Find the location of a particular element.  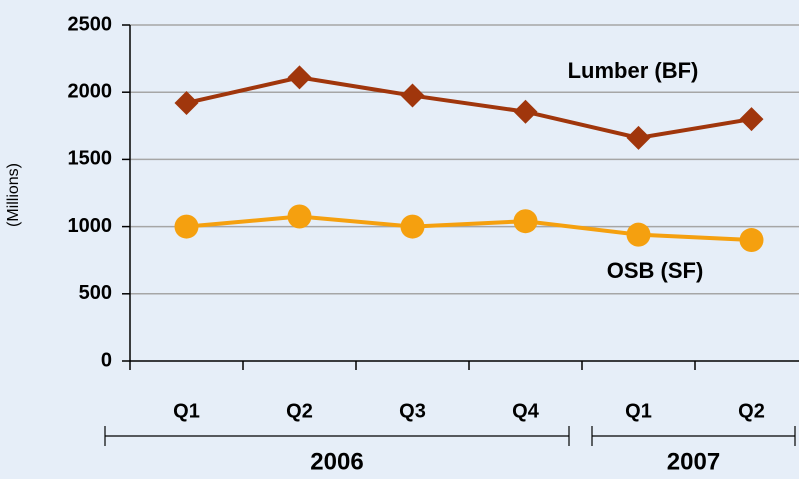

y-tick-label: 1500 is located at coordinates (90, 159).